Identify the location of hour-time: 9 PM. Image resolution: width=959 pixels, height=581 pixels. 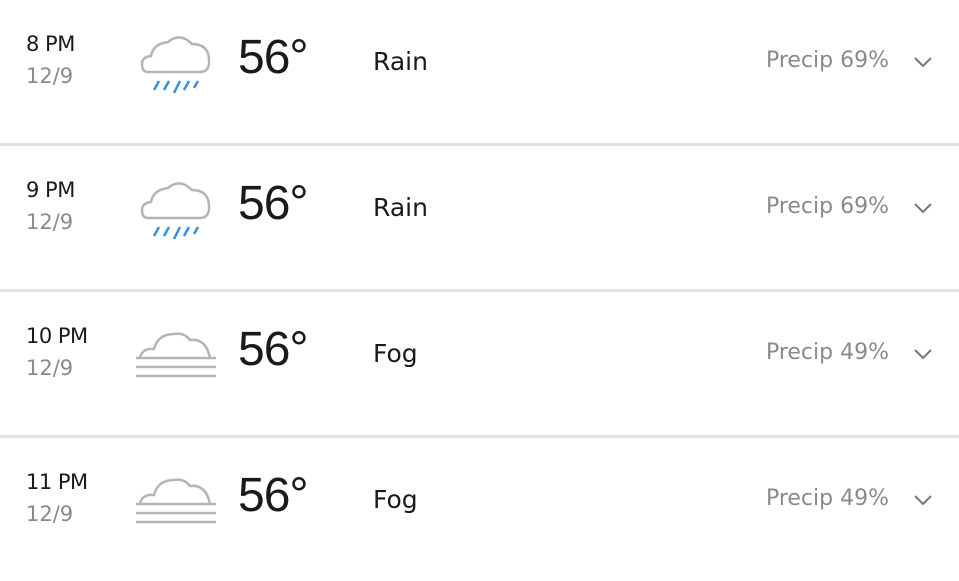
(50, 190).